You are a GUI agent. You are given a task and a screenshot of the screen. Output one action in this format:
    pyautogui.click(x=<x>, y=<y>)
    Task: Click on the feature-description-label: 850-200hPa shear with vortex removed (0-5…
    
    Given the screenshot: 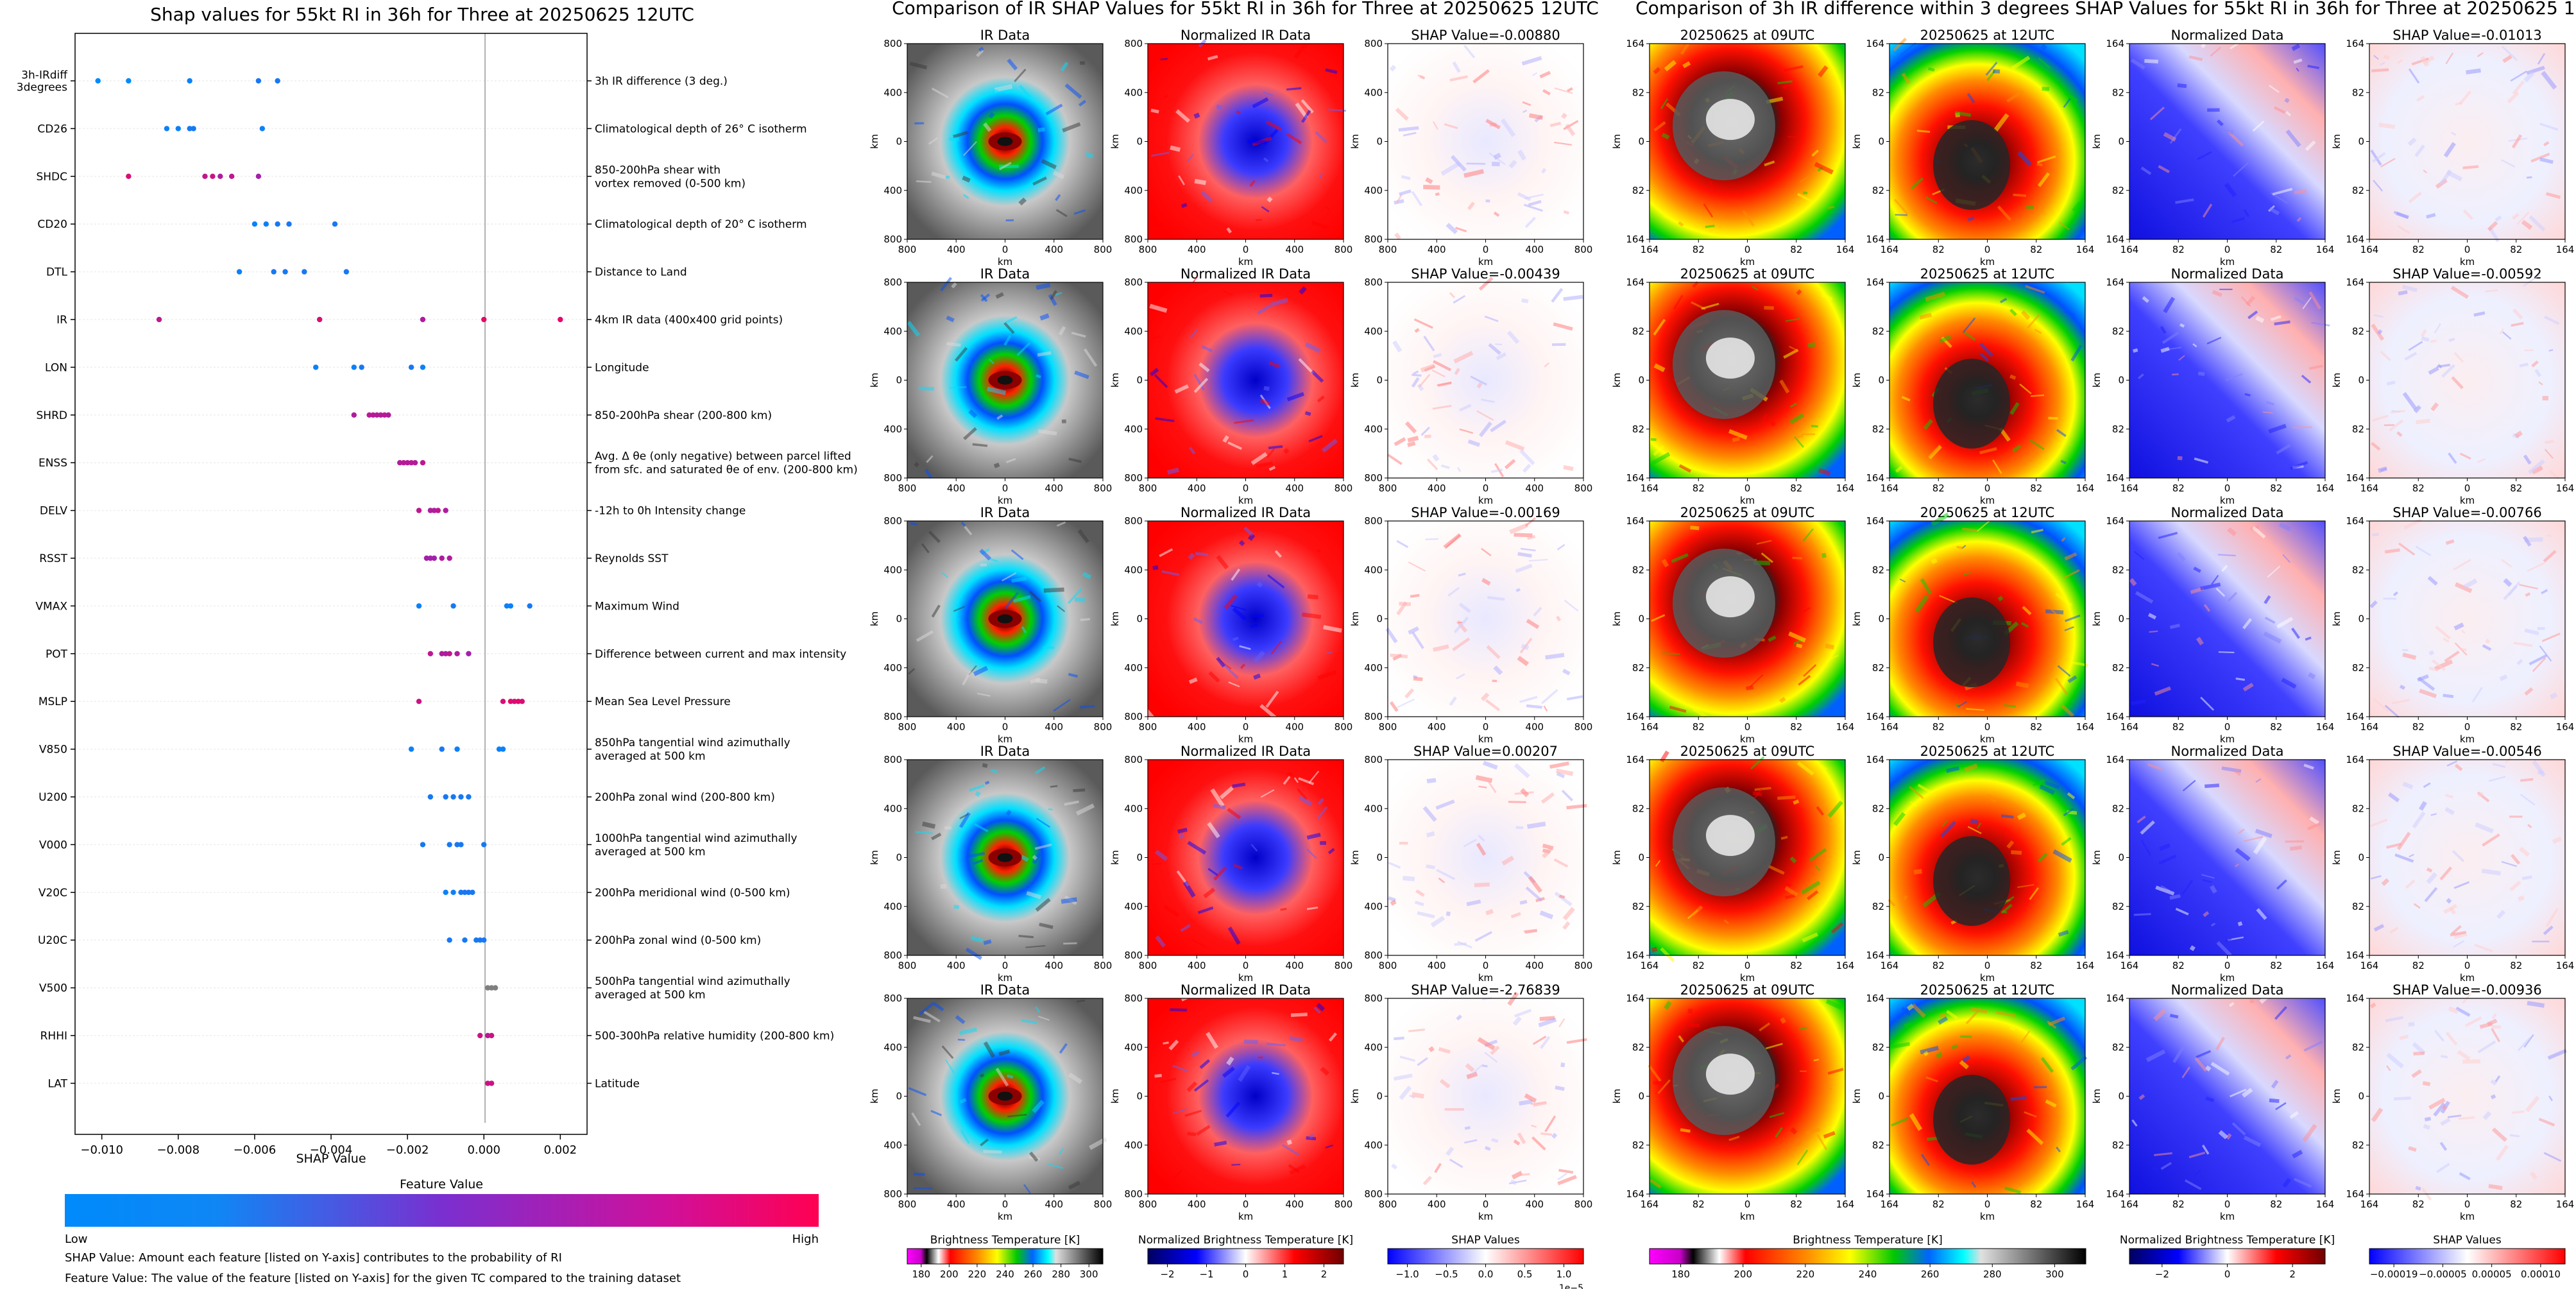 What is the action you would take?
    pyautogui.click(x=671, y=177)
    